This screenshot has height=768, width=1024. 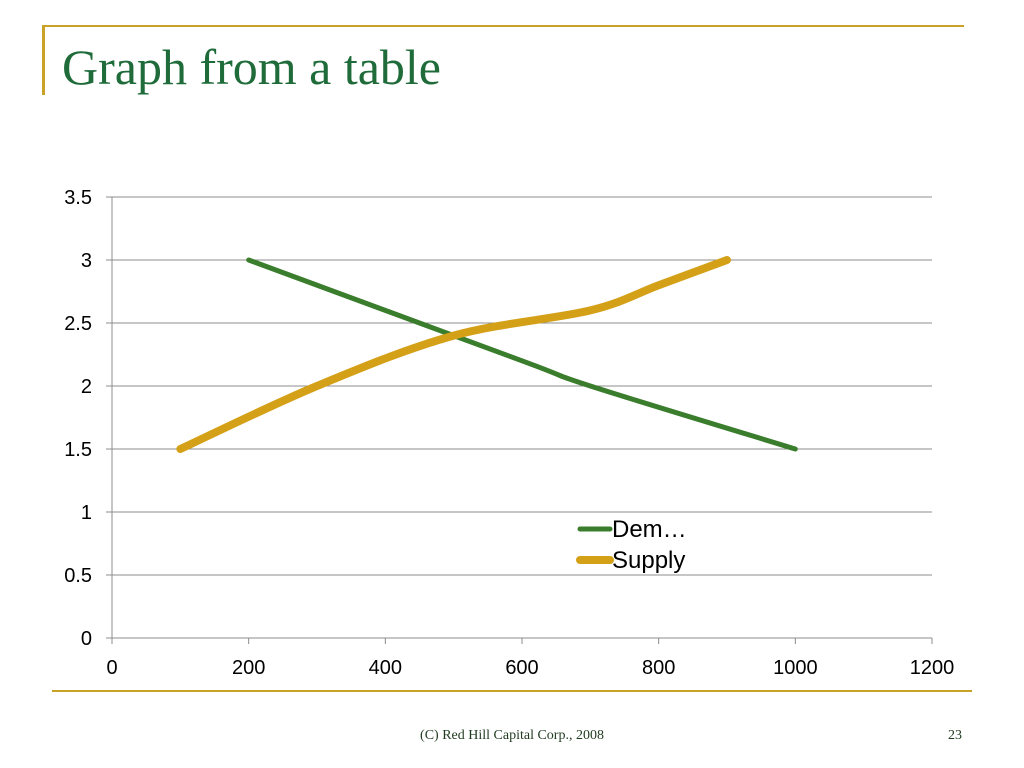 What do you see at coordinates (631, 545) in the screenshot?
I see `legend: Dem… Supply` at bounding box center [631, 545].